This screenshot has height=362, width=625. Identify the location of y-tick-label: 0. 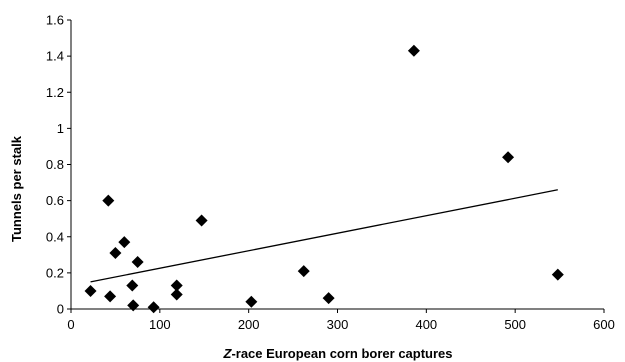
(60, 309).